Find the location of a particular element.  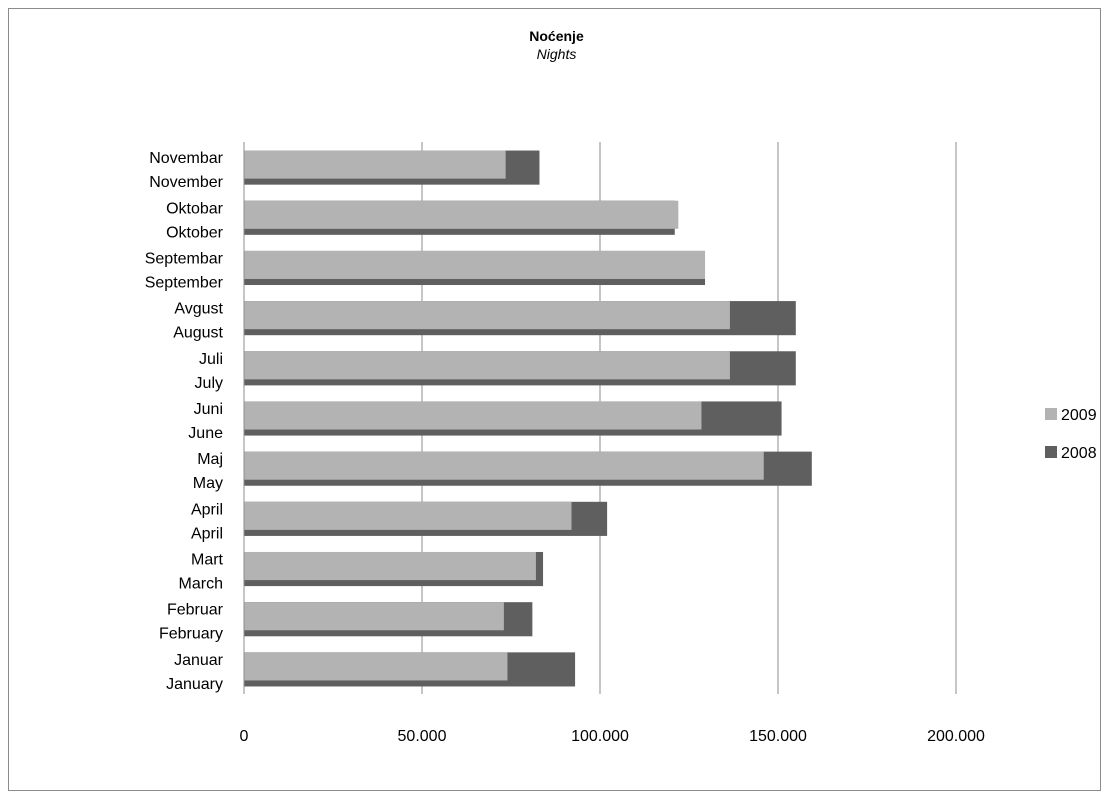

legend-swatch-2008 is located at coordinates (1051, 452).